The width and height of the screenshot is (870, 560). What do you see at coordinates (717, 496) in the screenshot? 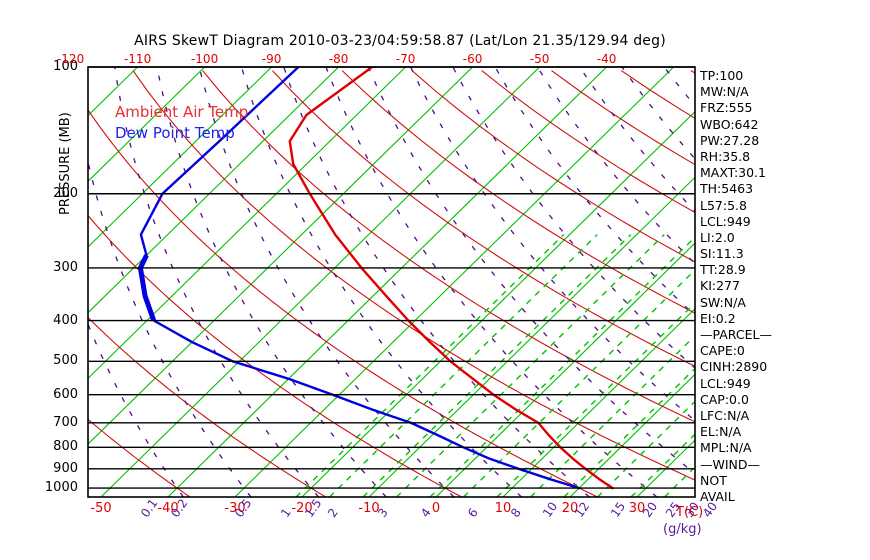
I see `stat-wind2: AVAIL` at bounding box center [717, 496].